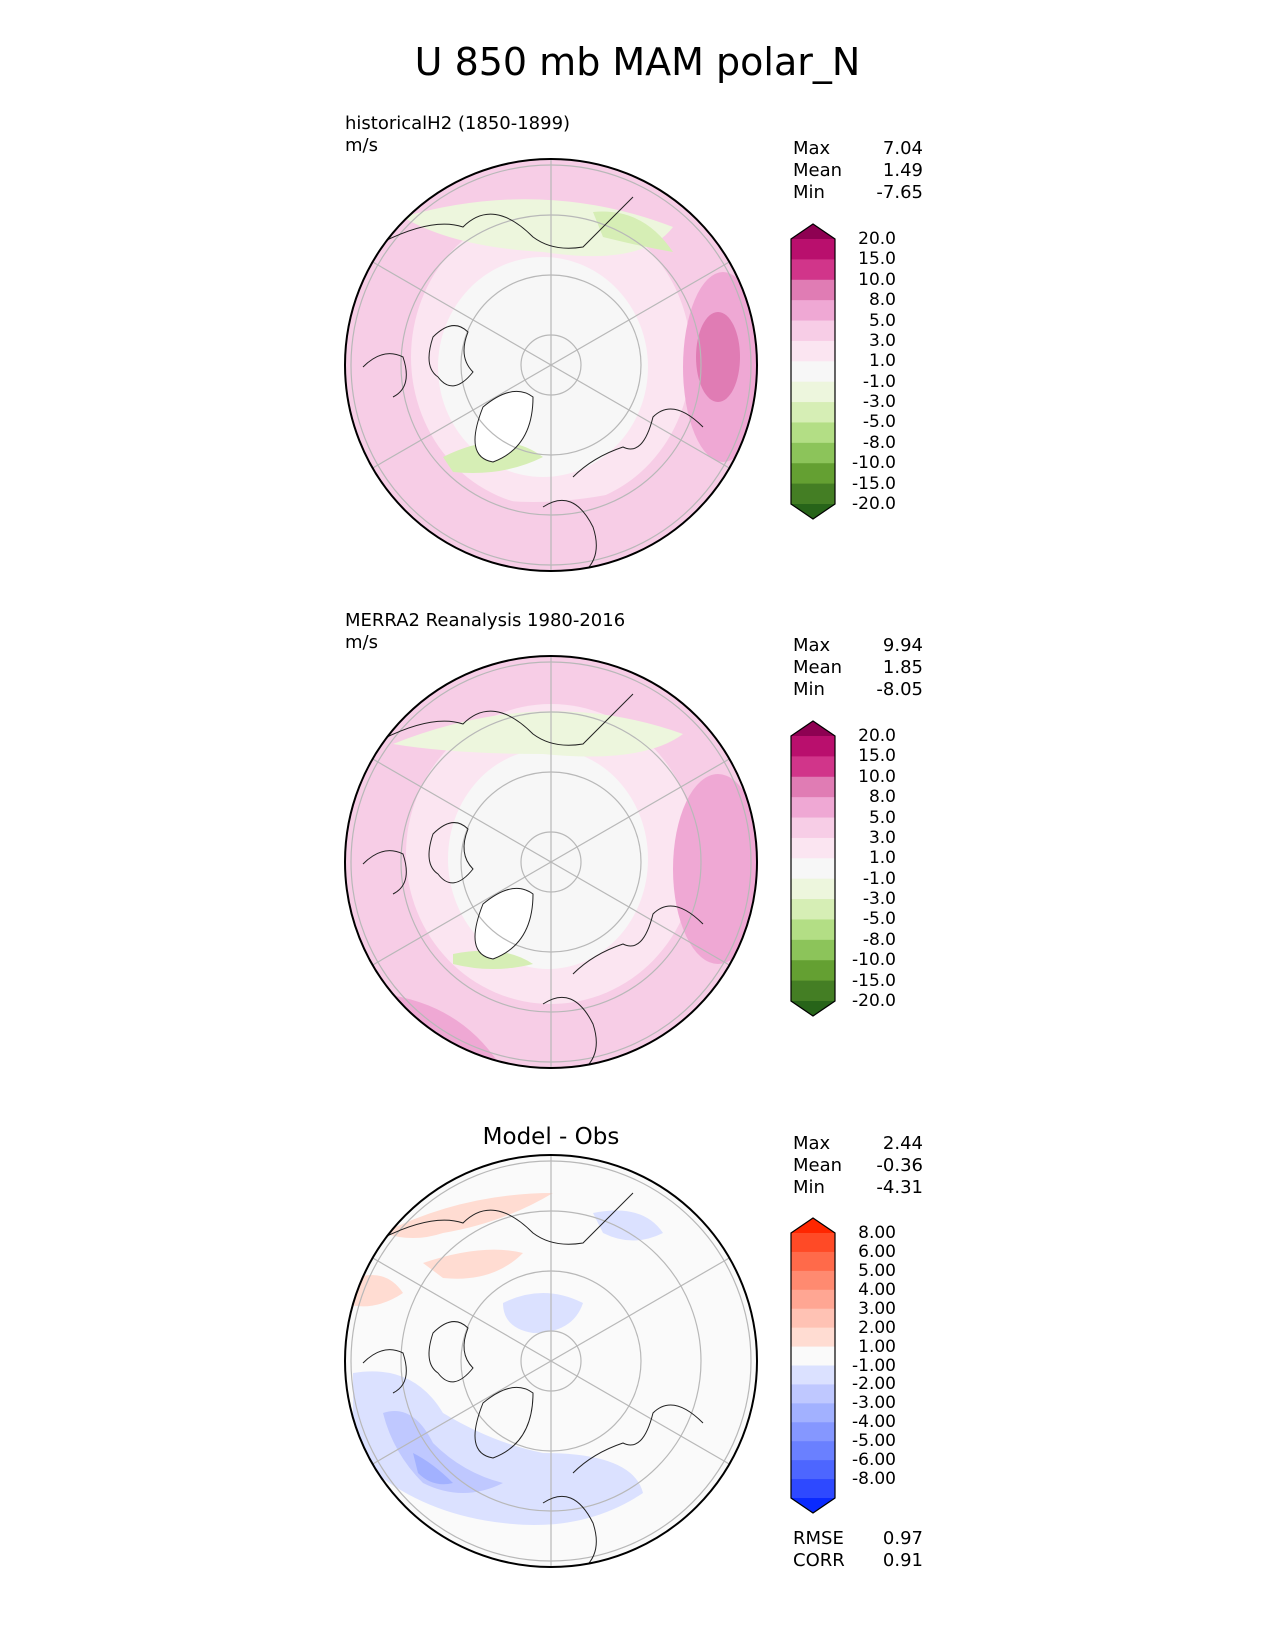 The height and width of the screenshot is (1650, 1275). What do you see at coordinates (899, 1187) in the screenshot?
I see `stat-value: -4.31` at bounding box center [899, 1187].